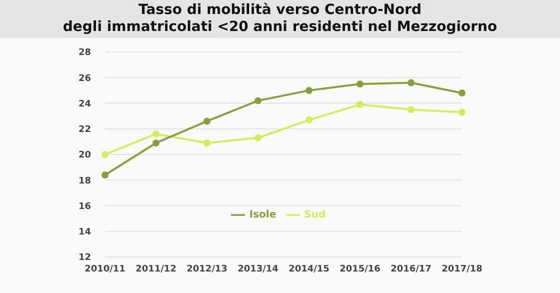 This screenshot has width=560, height=293. I want to click on y-tick-label: 12, so click(84, 258).